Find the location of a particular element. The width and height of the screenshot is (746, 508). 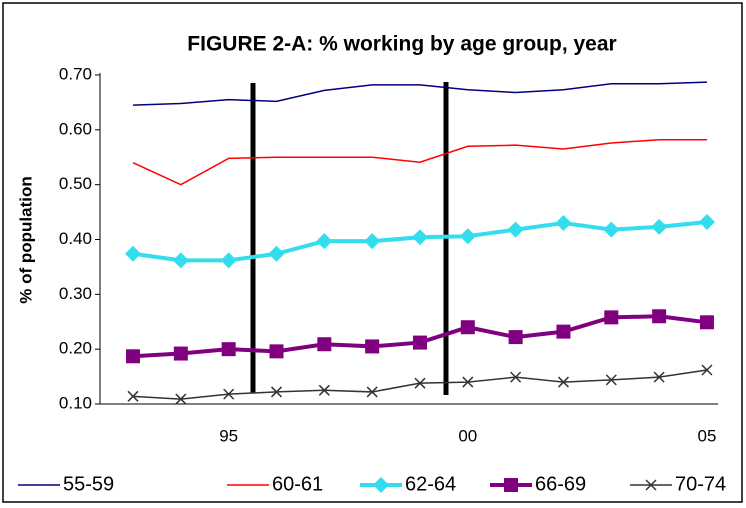

y-tick-label: 0.70 is located at coordinates (75, 73).